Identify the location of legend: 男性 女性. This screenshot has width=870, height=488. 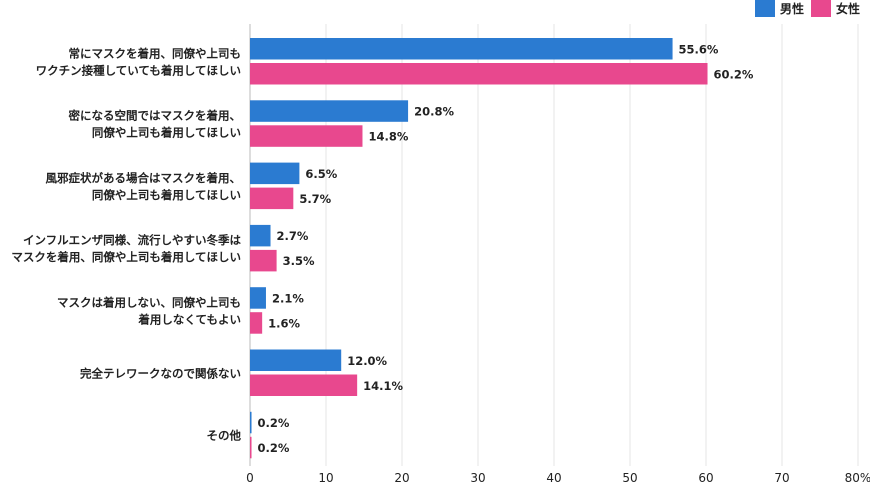
(807, 8).